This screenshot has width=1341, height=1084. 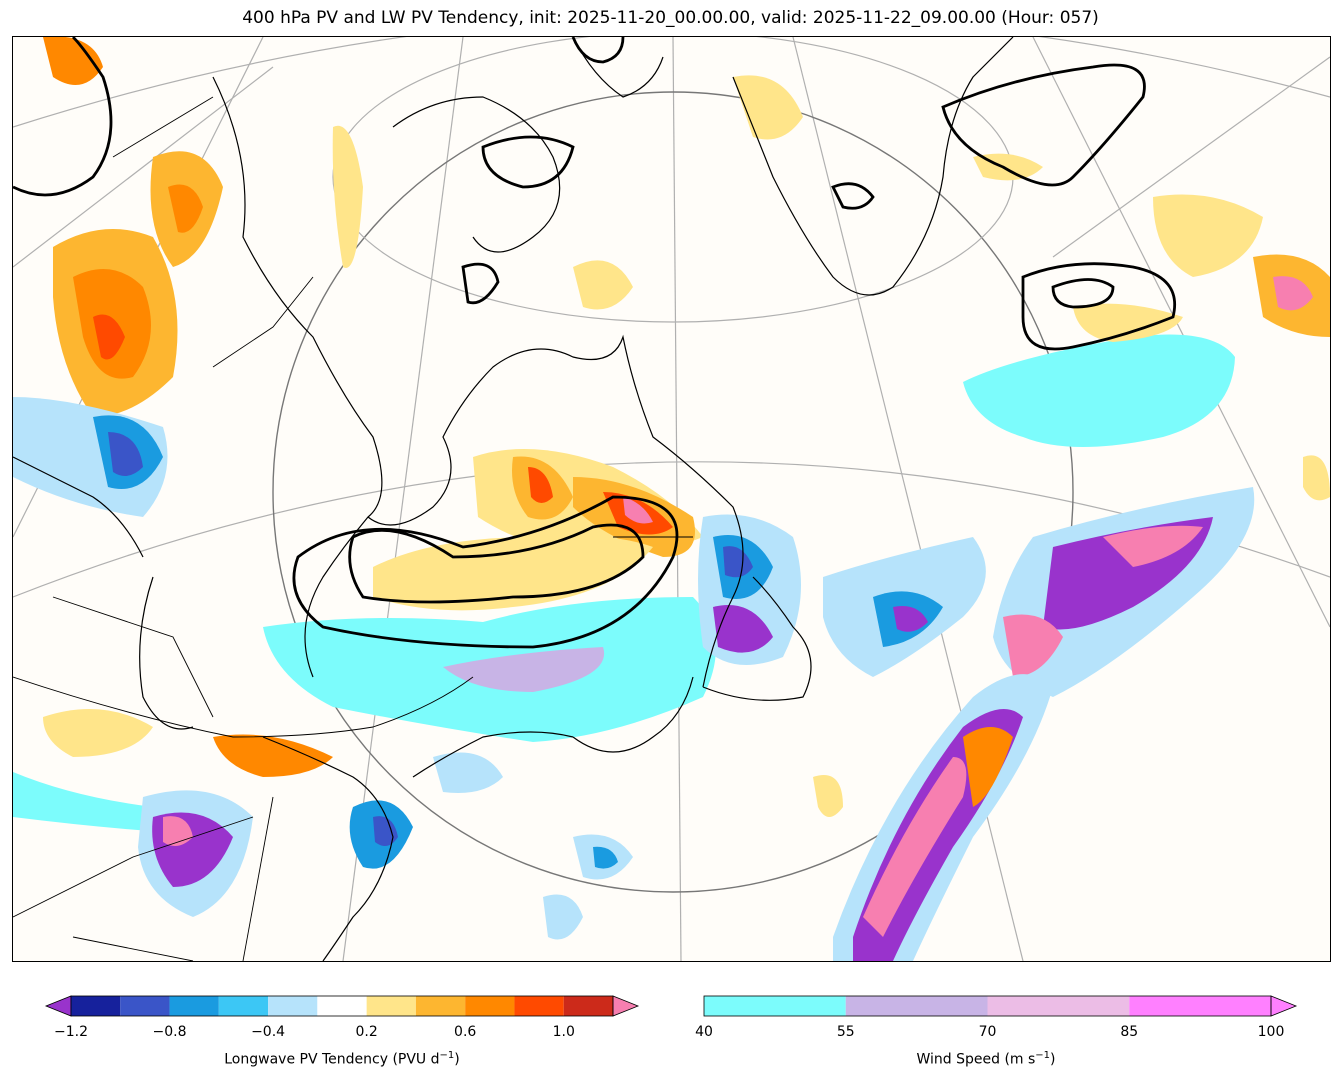 I want to click on wind-colorbar-tick-label: 100, so click(x=1271, y=1032).